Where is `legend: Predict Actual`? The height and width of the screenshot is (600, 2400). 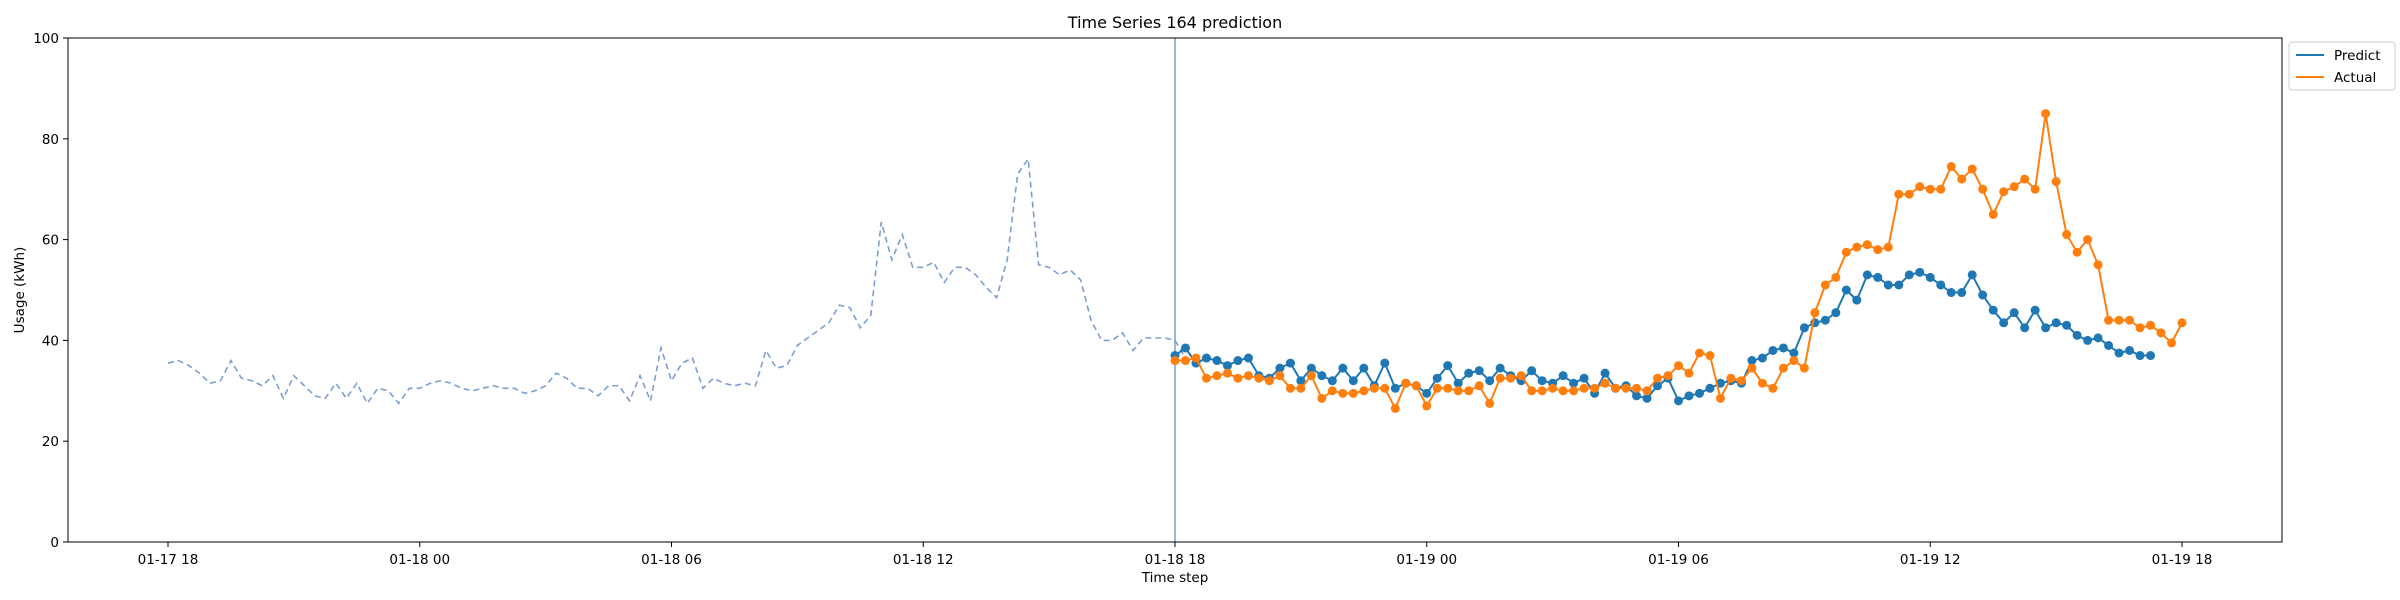 legend: Predict Actual is located at coordinates (2342, 66).